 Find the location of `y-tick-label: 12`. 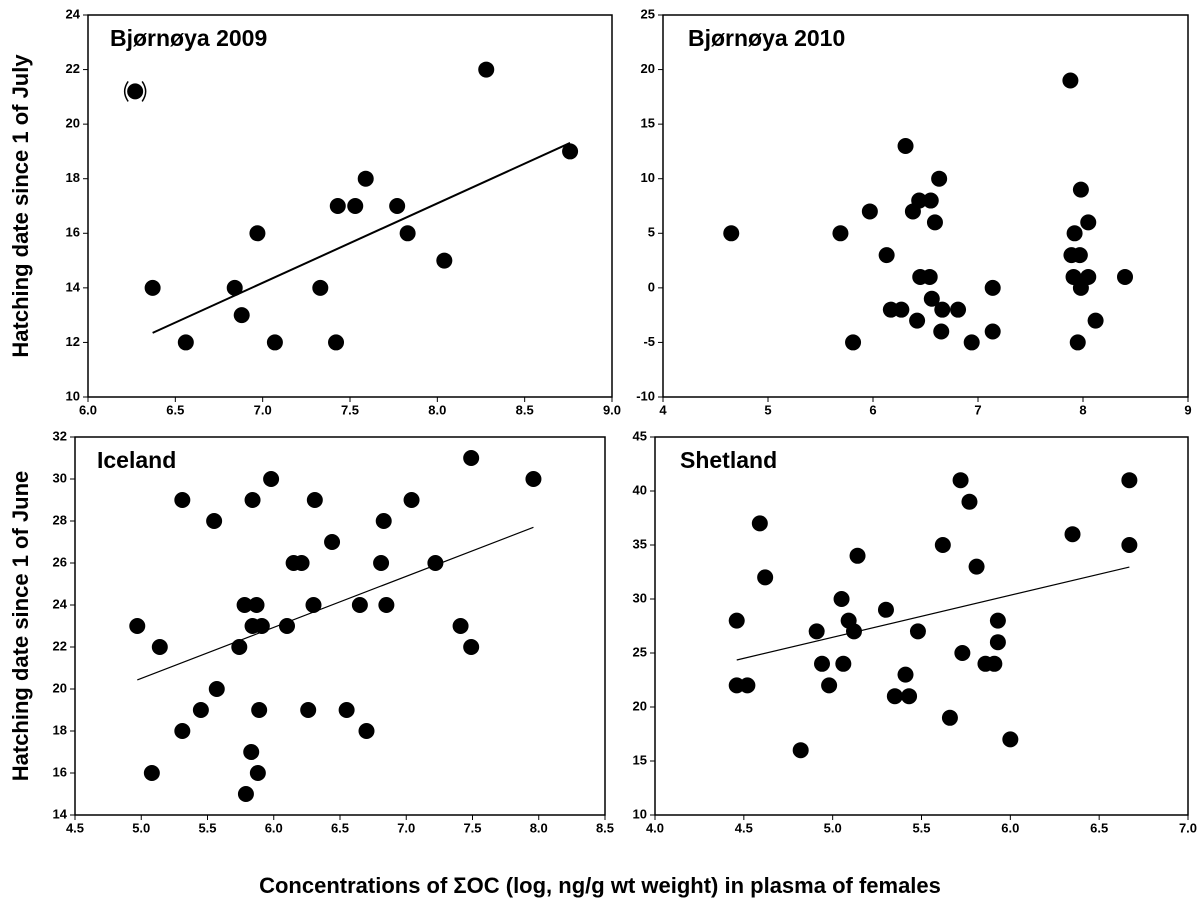

y-tick-label: 12 is located at coordinates (73, 341).